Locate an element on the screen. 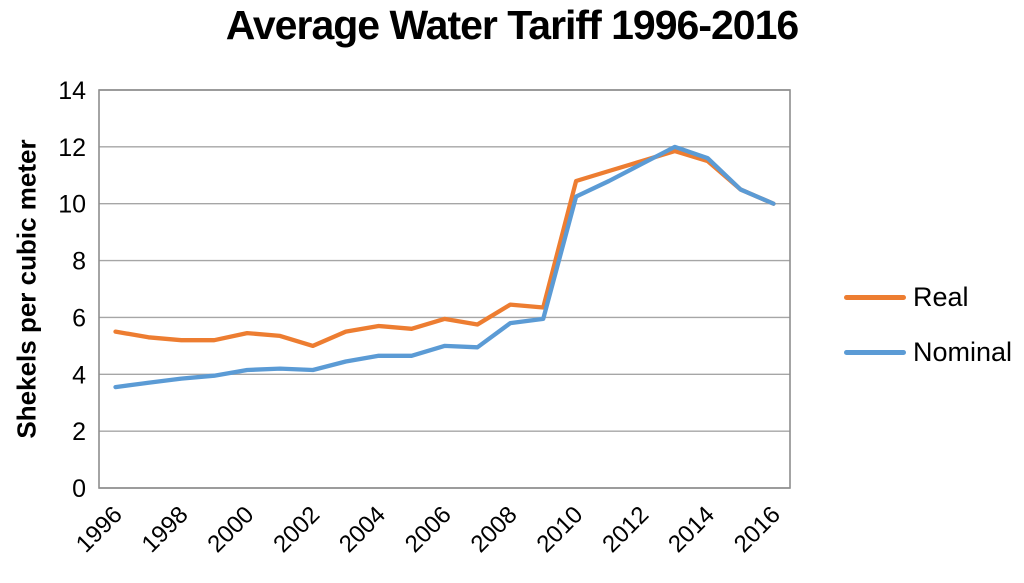 The image size is (1024, 583). legend-item-nominal: Nominal is located at coordinates (928, 352).